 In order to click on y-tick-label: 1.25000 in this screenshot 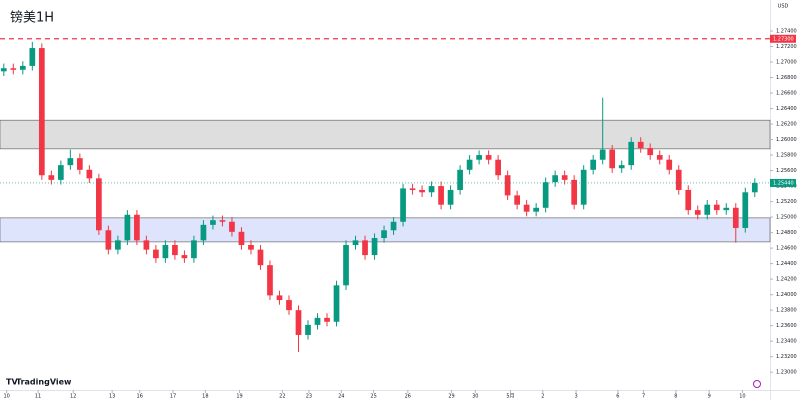, I will do `click(786, 218)`.